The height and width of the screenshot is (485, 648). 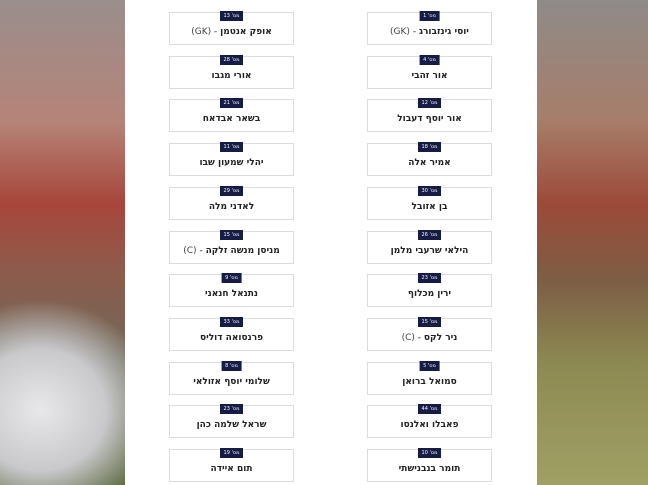 I want to click on player-name: מניסן מנשה זלקה, so click(x=242, y=250).